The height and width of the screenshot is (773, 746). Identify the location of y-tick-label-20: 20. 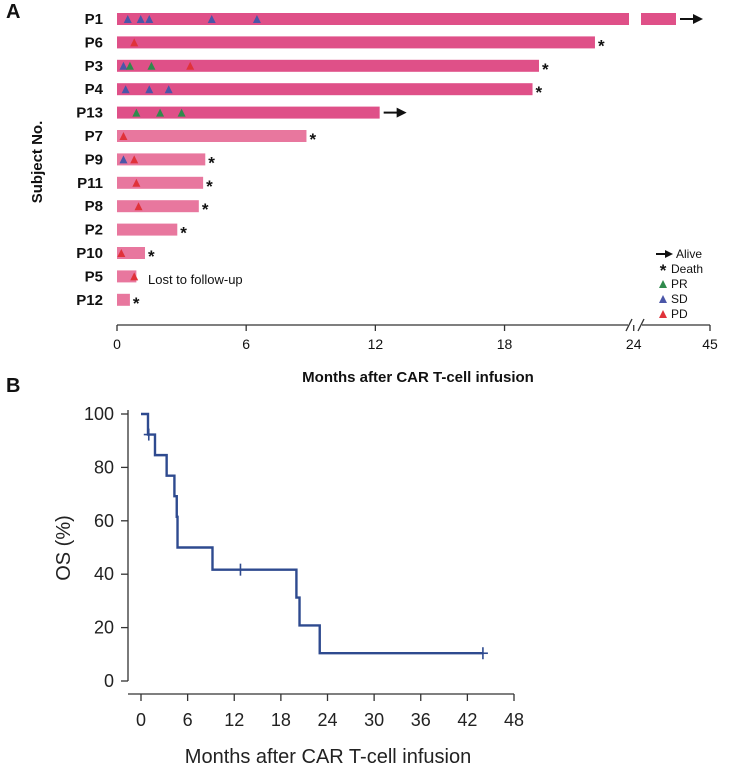
(104, 628).